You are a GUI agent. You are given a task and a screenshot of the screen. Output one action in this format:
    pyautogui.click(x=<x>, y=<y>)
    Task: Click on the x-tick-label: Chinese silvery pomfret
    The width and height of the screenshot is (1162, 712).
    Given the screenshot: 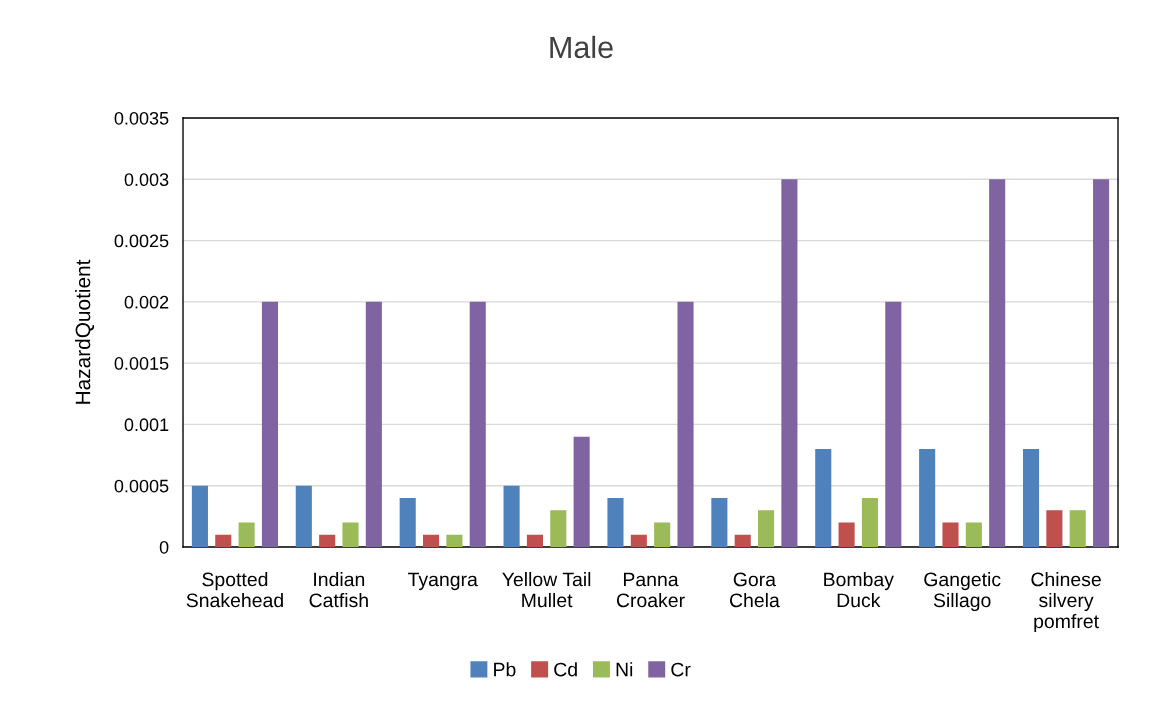 What is the action you would take?
    pyautogui.click(x=1066, y=602)
    